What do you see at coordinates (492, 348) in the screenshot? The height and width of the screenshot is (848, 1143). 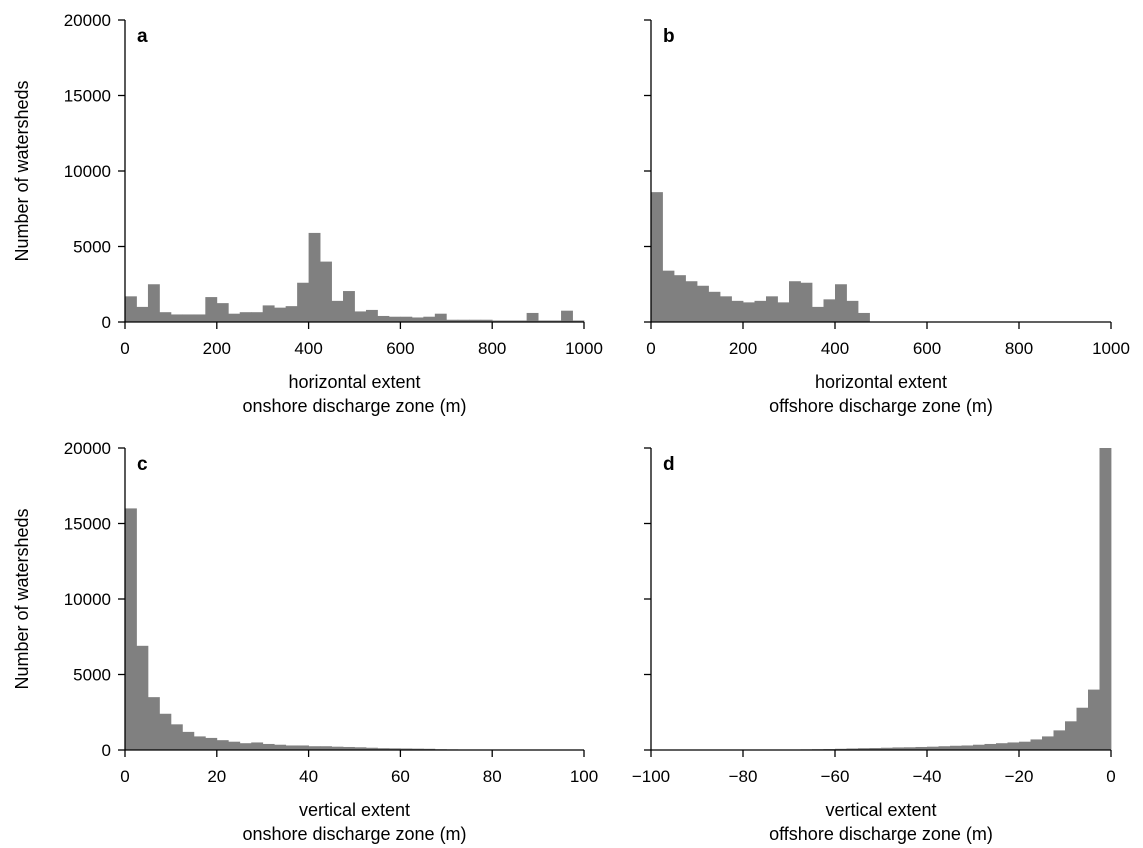 I see `x-tick-label: 800` at bounding box center [492, 348].